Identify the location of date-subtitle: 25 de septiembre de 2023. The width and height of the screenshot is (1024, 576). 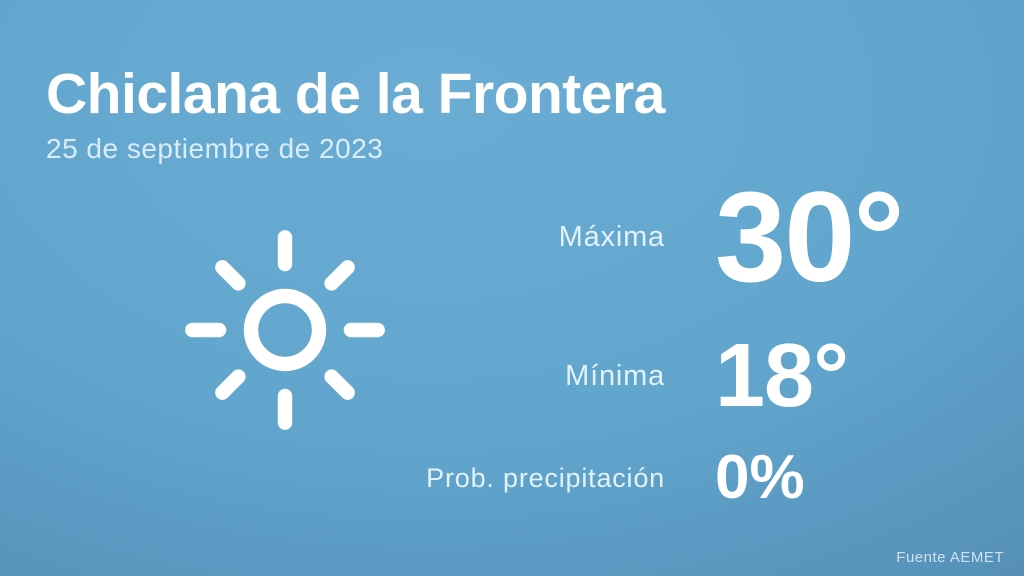
(215, 148).